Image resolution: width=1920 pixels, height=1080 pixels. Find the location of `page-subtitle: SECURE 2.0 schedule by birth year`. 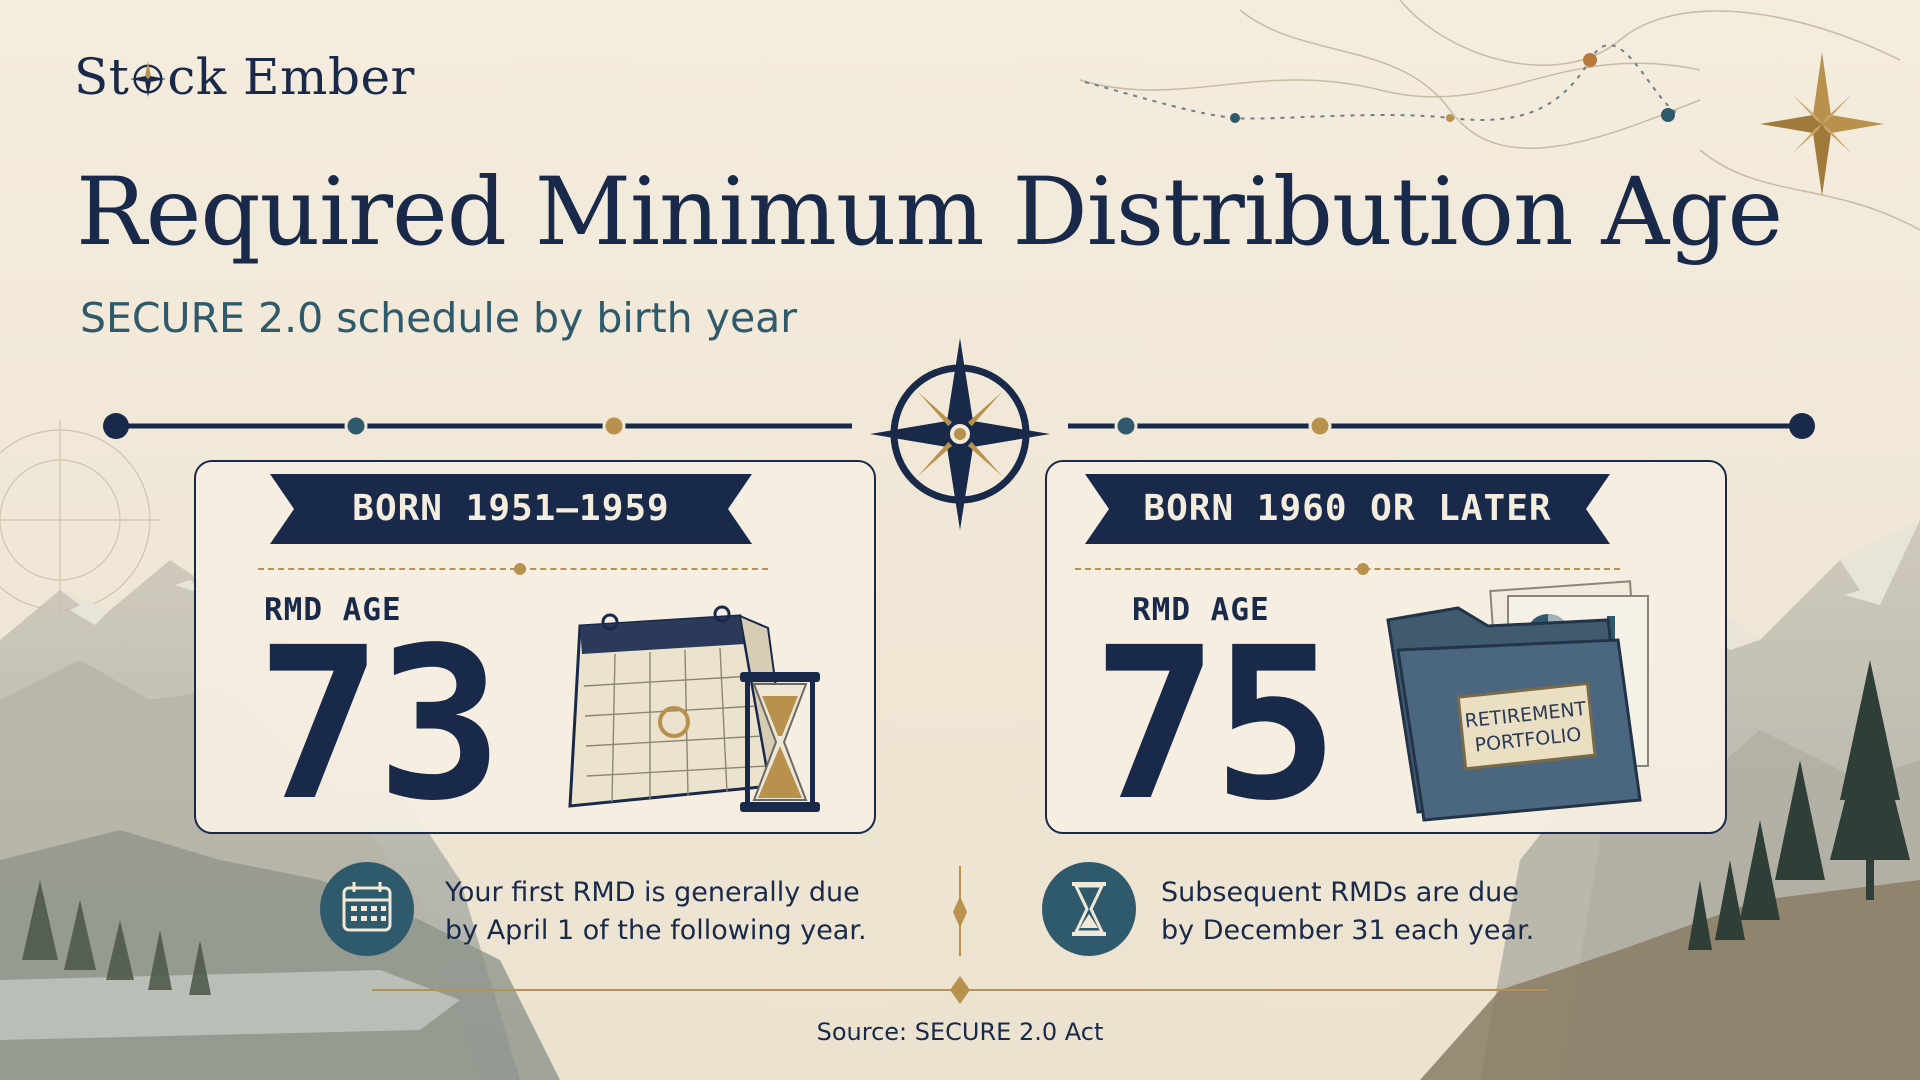

page-subtitle: SECURE 2.0 schedule by birth year is located at coordinates (439, 318).